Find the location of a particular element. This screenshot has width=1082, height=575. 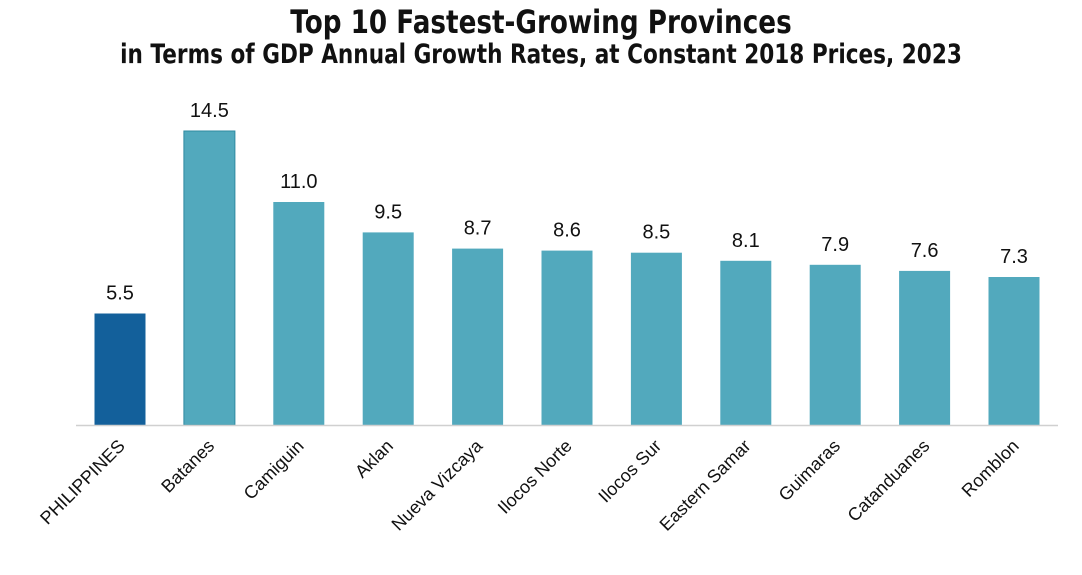

value-label: 14.5 is located at coordinates (209, 111).